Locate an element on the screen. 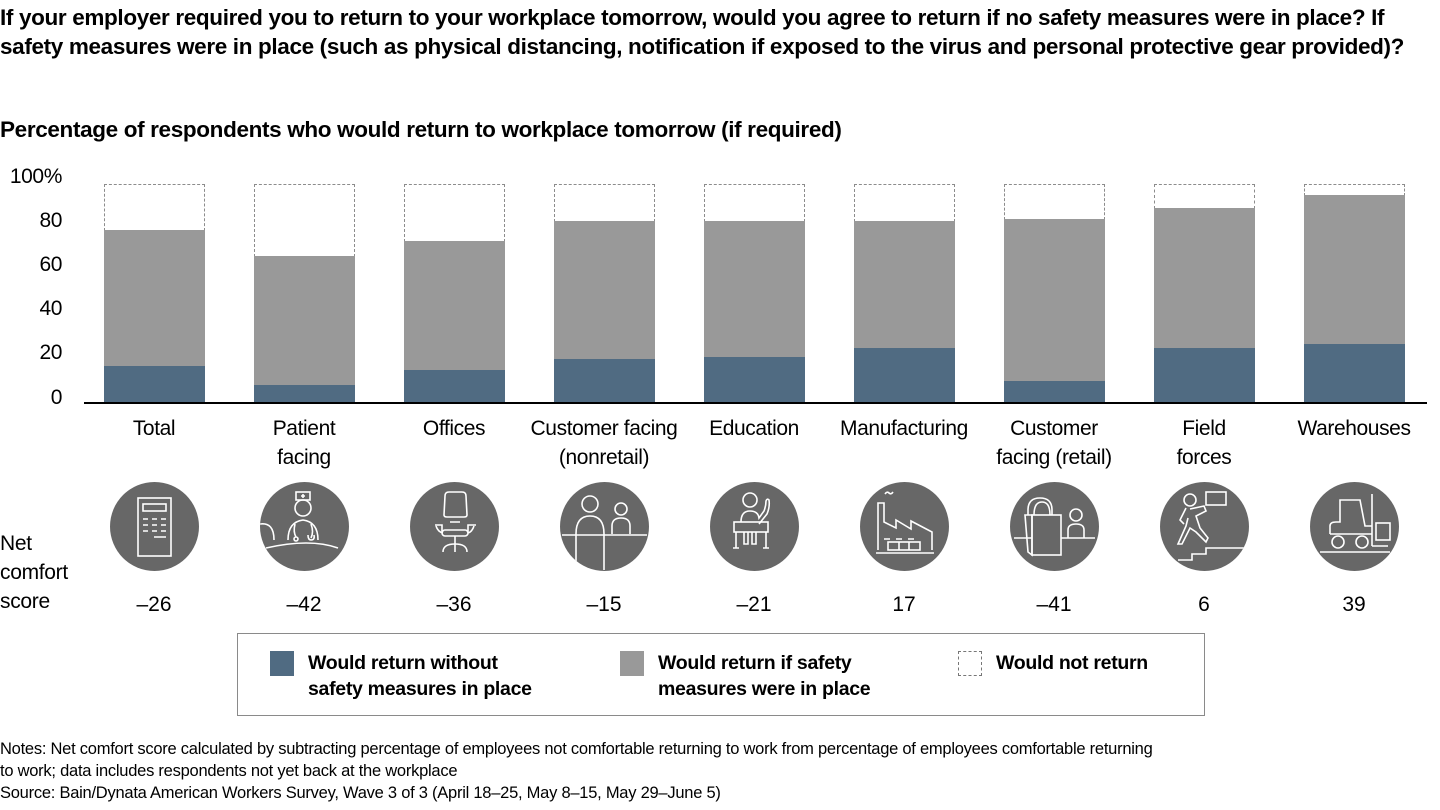 The image size is (1440, 810). net-comfort-score: –21 is located at coordinates (754, 604).